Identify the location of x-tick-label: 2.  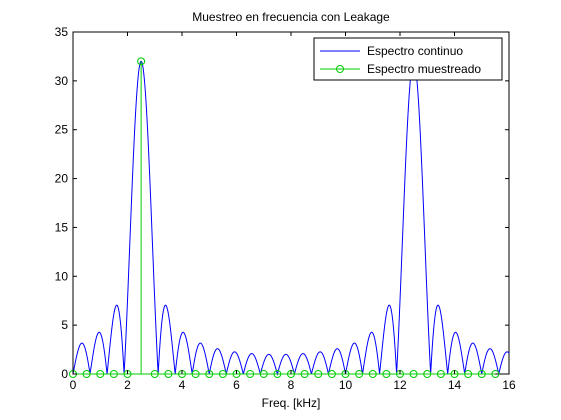
(127, 385).